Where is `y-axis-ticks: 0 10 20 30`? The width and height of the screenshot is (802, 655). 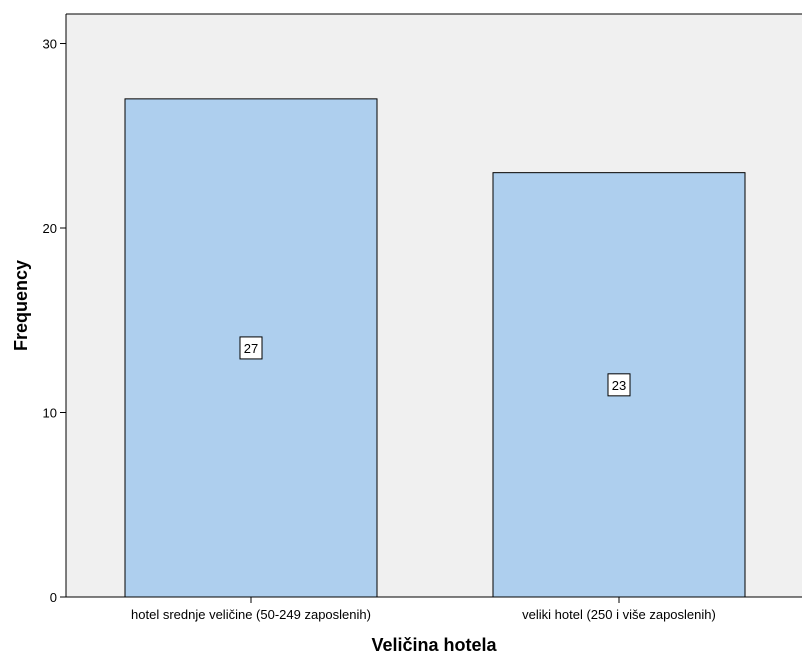
y-axis-ticks: 0 10 20 30 is located at coordinates (54, 321).